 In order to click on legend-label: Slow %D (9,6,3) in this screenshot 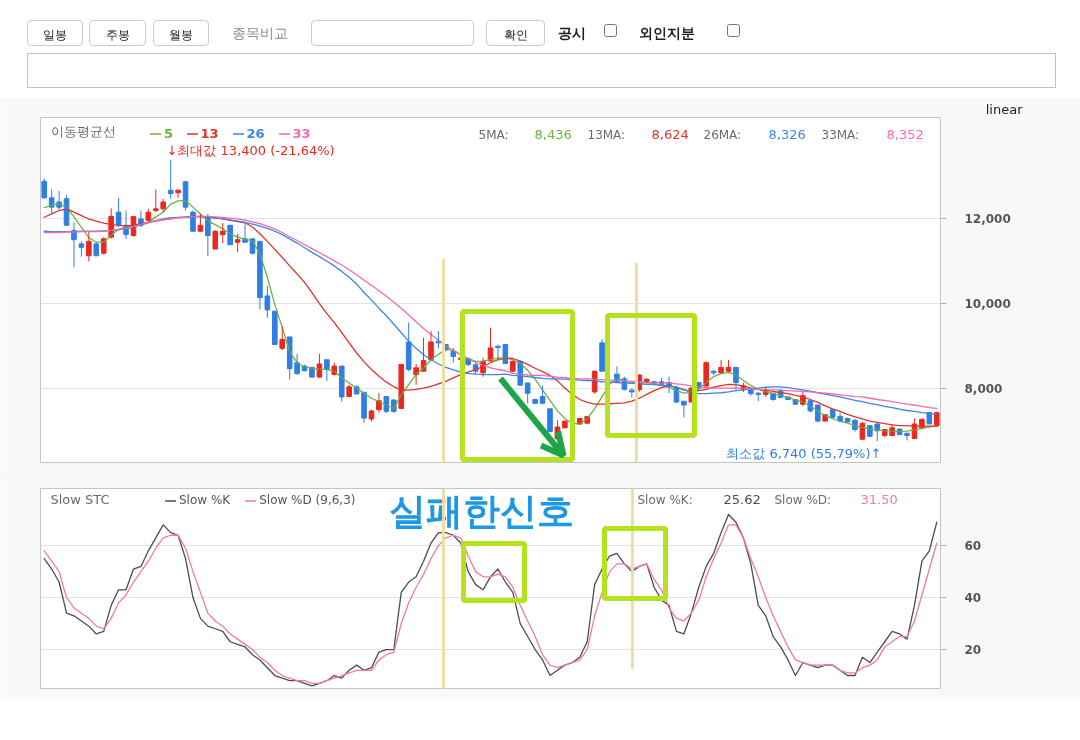, I will do `click(307, 500)`.